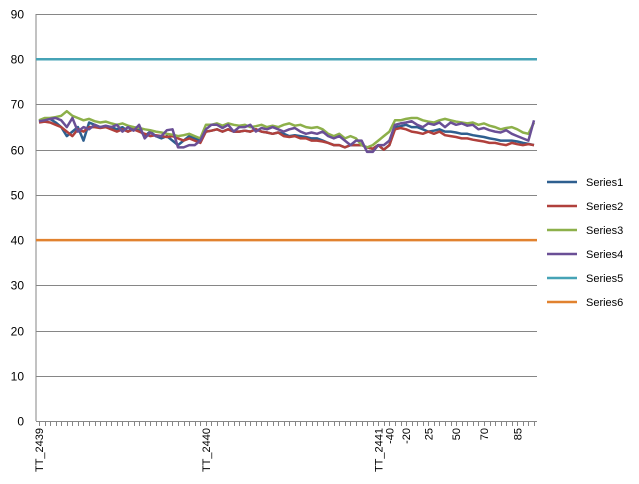 This screenshot has height=484, width=639. What do you see at coordinates (18, 196) in the screenshot?
I see `y-tick-label: 50` at bounding box center [18, 196].